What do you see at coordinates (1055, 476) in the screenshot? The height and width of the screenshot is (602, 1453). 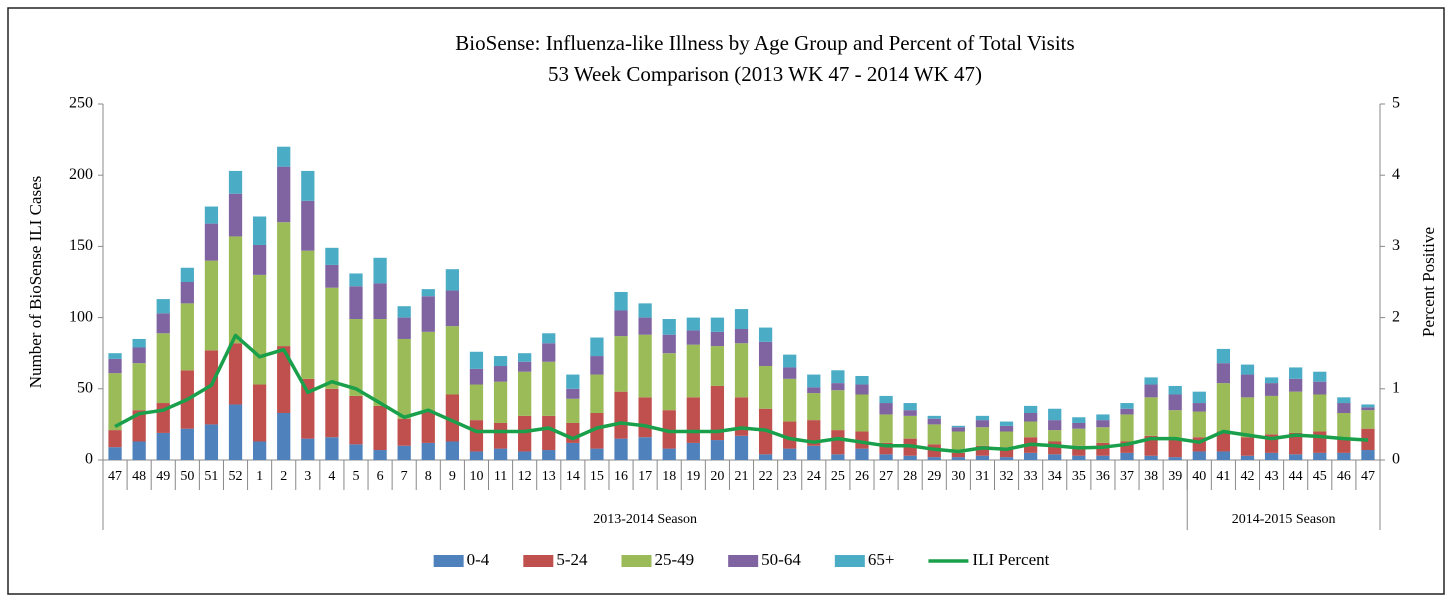 I see `x-tick-label: 34` at bounding box center [1055, 476].